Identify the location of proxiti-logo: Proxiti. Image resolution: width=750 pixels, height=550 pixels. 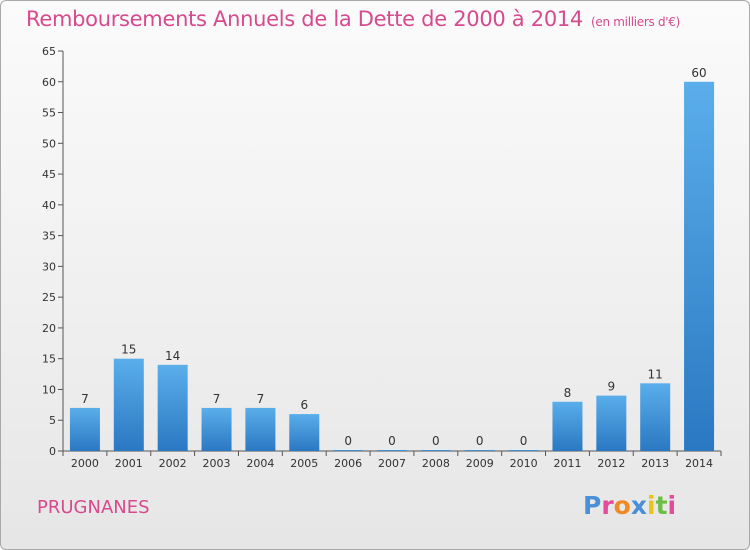
(629, 505).